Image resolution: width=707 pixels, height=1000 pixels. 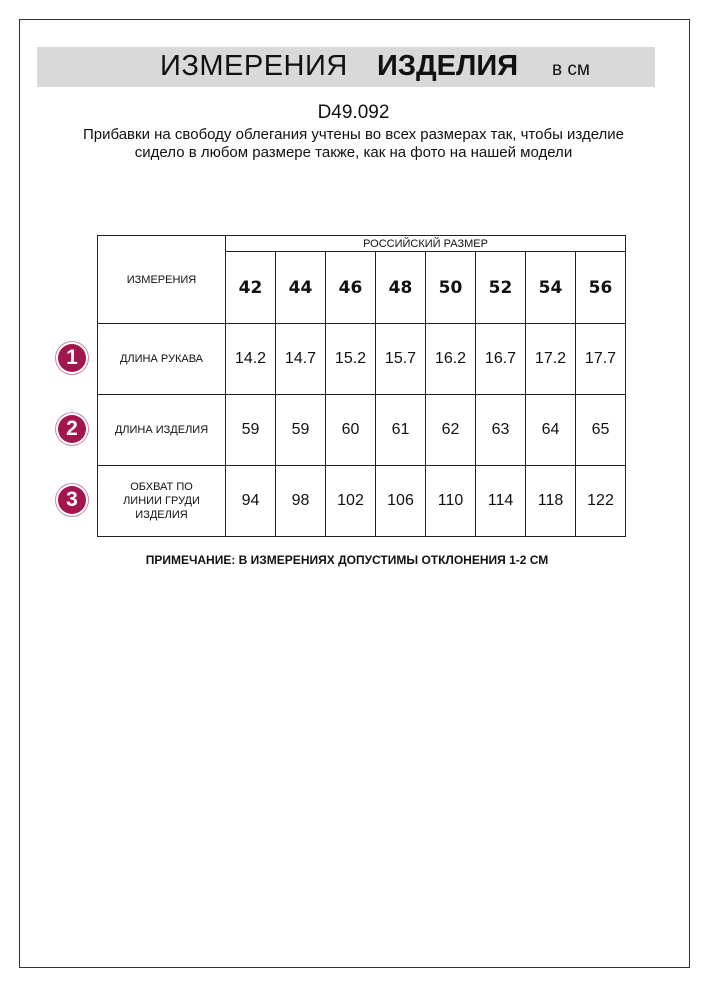 What do you see at coordinates (450, 287) in the screenshot?
I see `size-header: 50` at bounding box center [450, 287].